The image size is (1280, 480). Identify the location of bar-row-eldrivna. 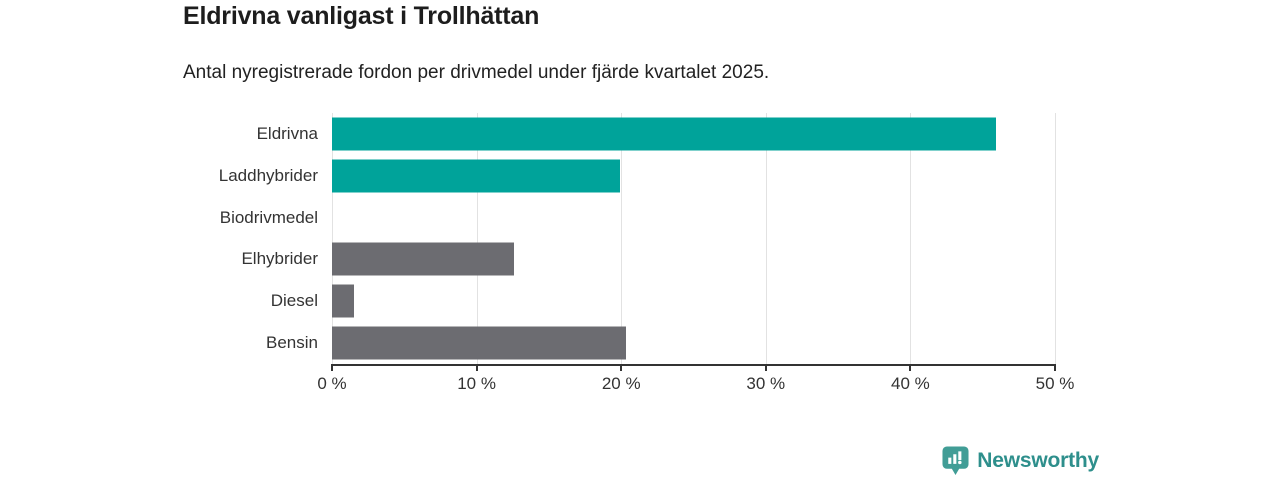
(693, 134).